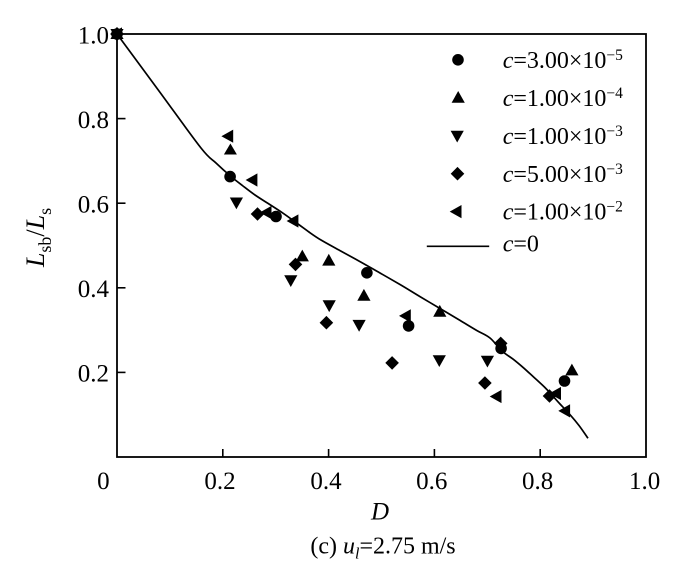 This screenshot has width=689, height=576. I want to click on svg-text: c=1.00×10−3, so click(563, 136).